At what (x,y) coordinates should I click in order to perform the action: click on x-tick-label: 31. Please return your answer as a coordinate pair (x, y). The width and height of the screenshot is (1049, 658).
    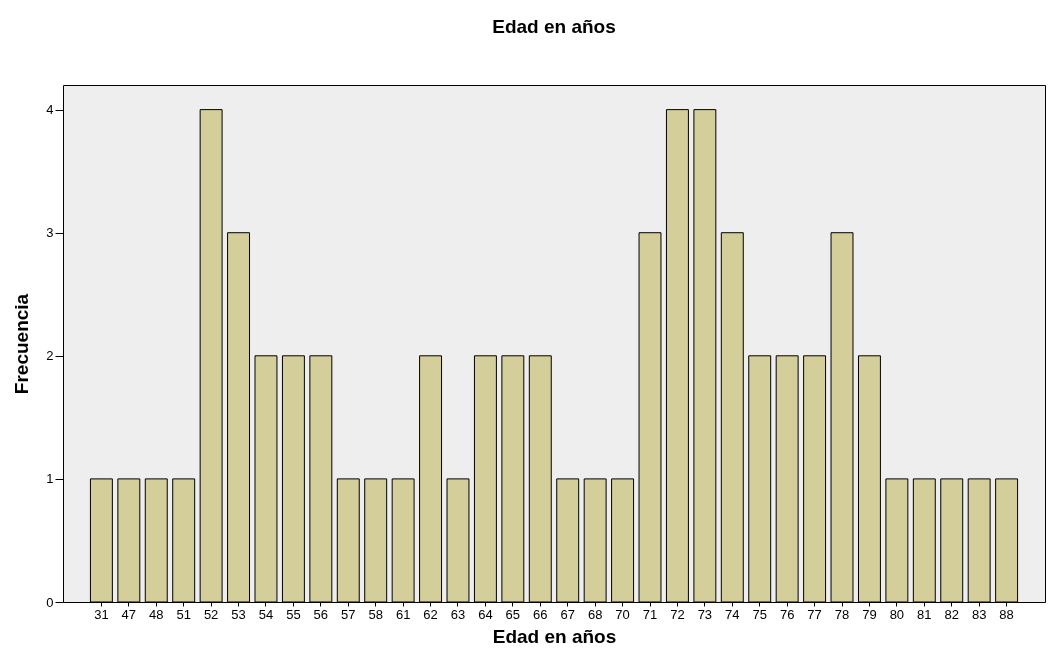
    Looking at the image, I should click on (101, 614).